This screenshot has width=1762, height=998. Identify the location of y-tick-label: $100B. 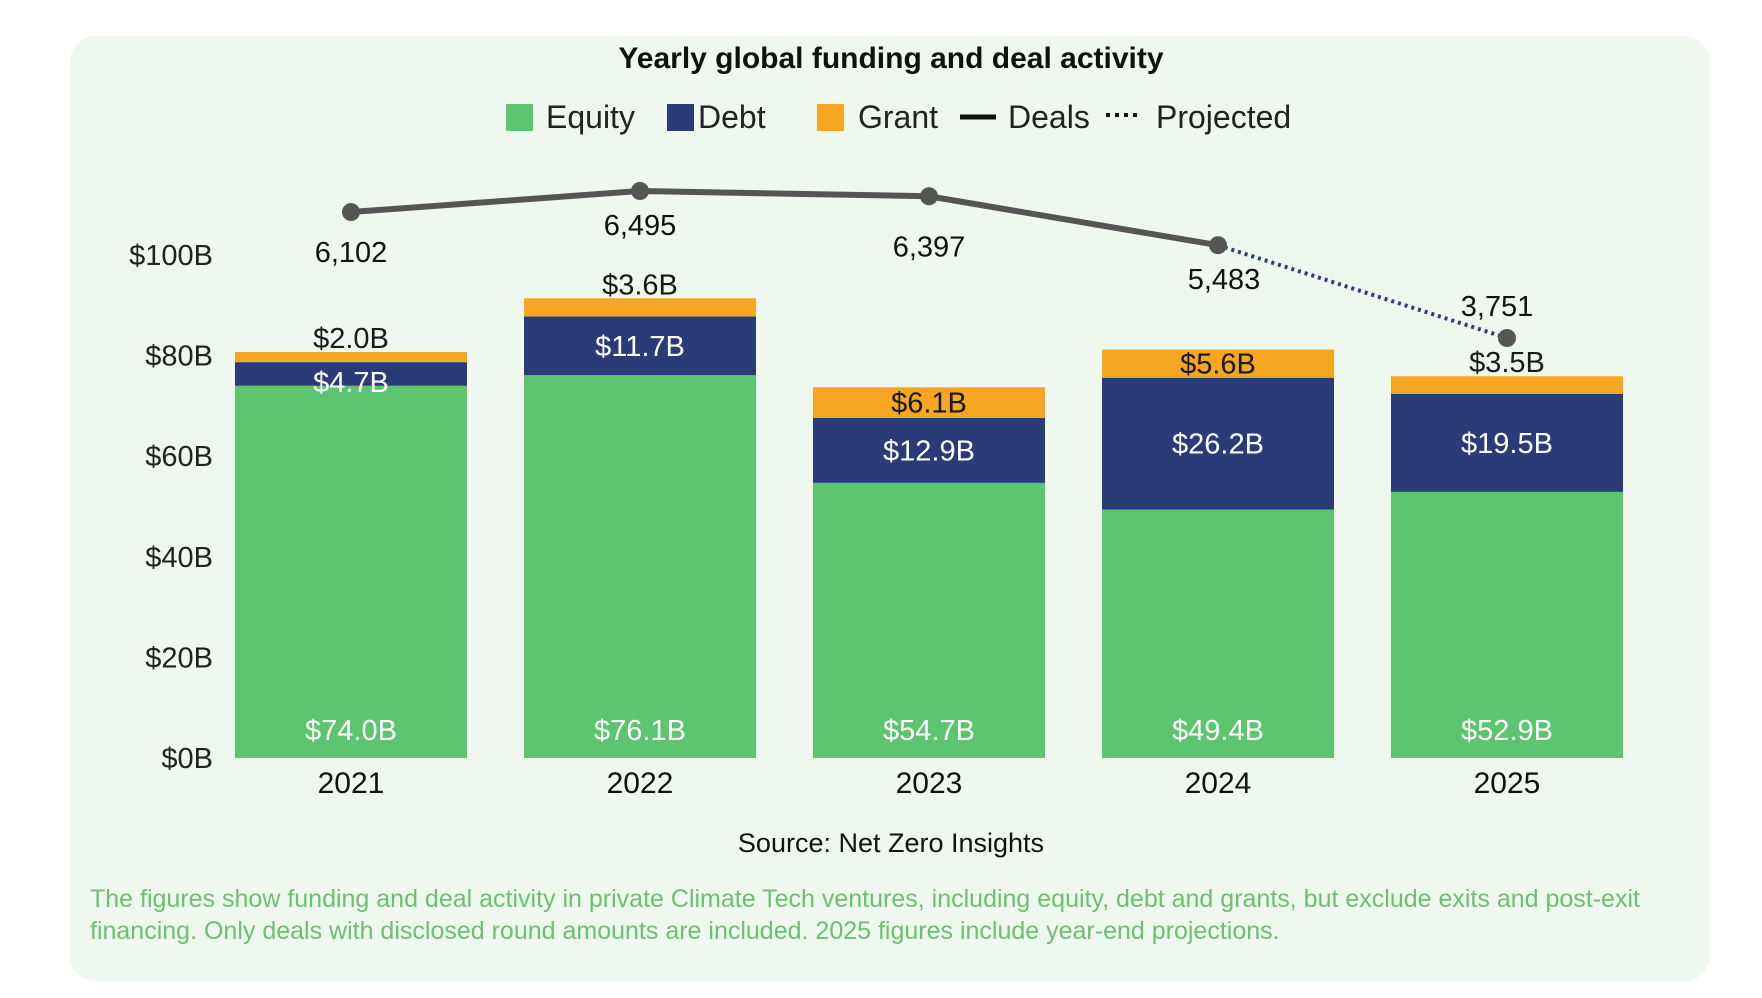
(171, 256).